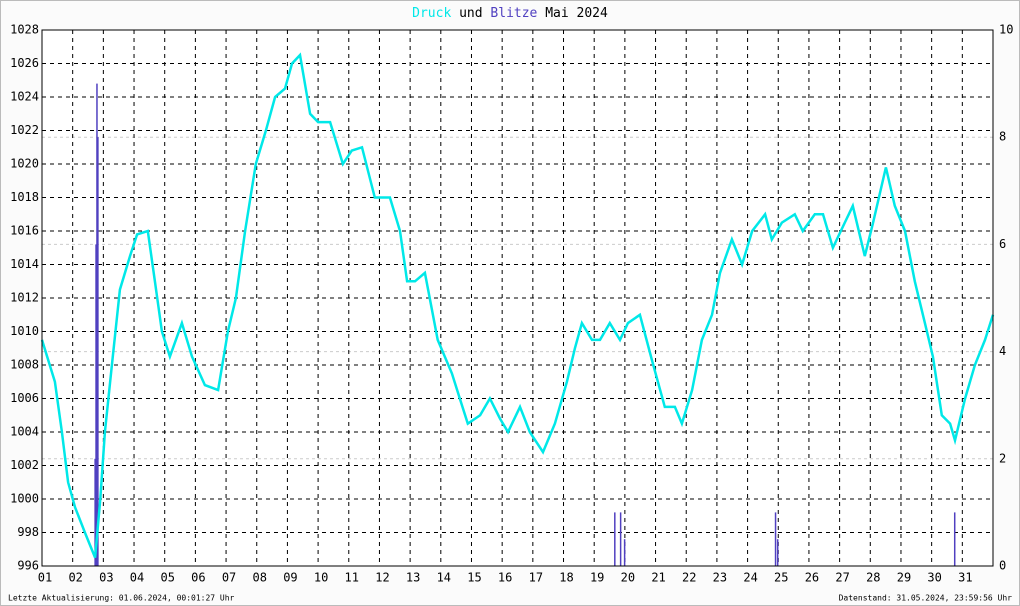  Describe the element at coordinates (689, 578) in the screenshot. I see `x-tick-label: 22` at that location.